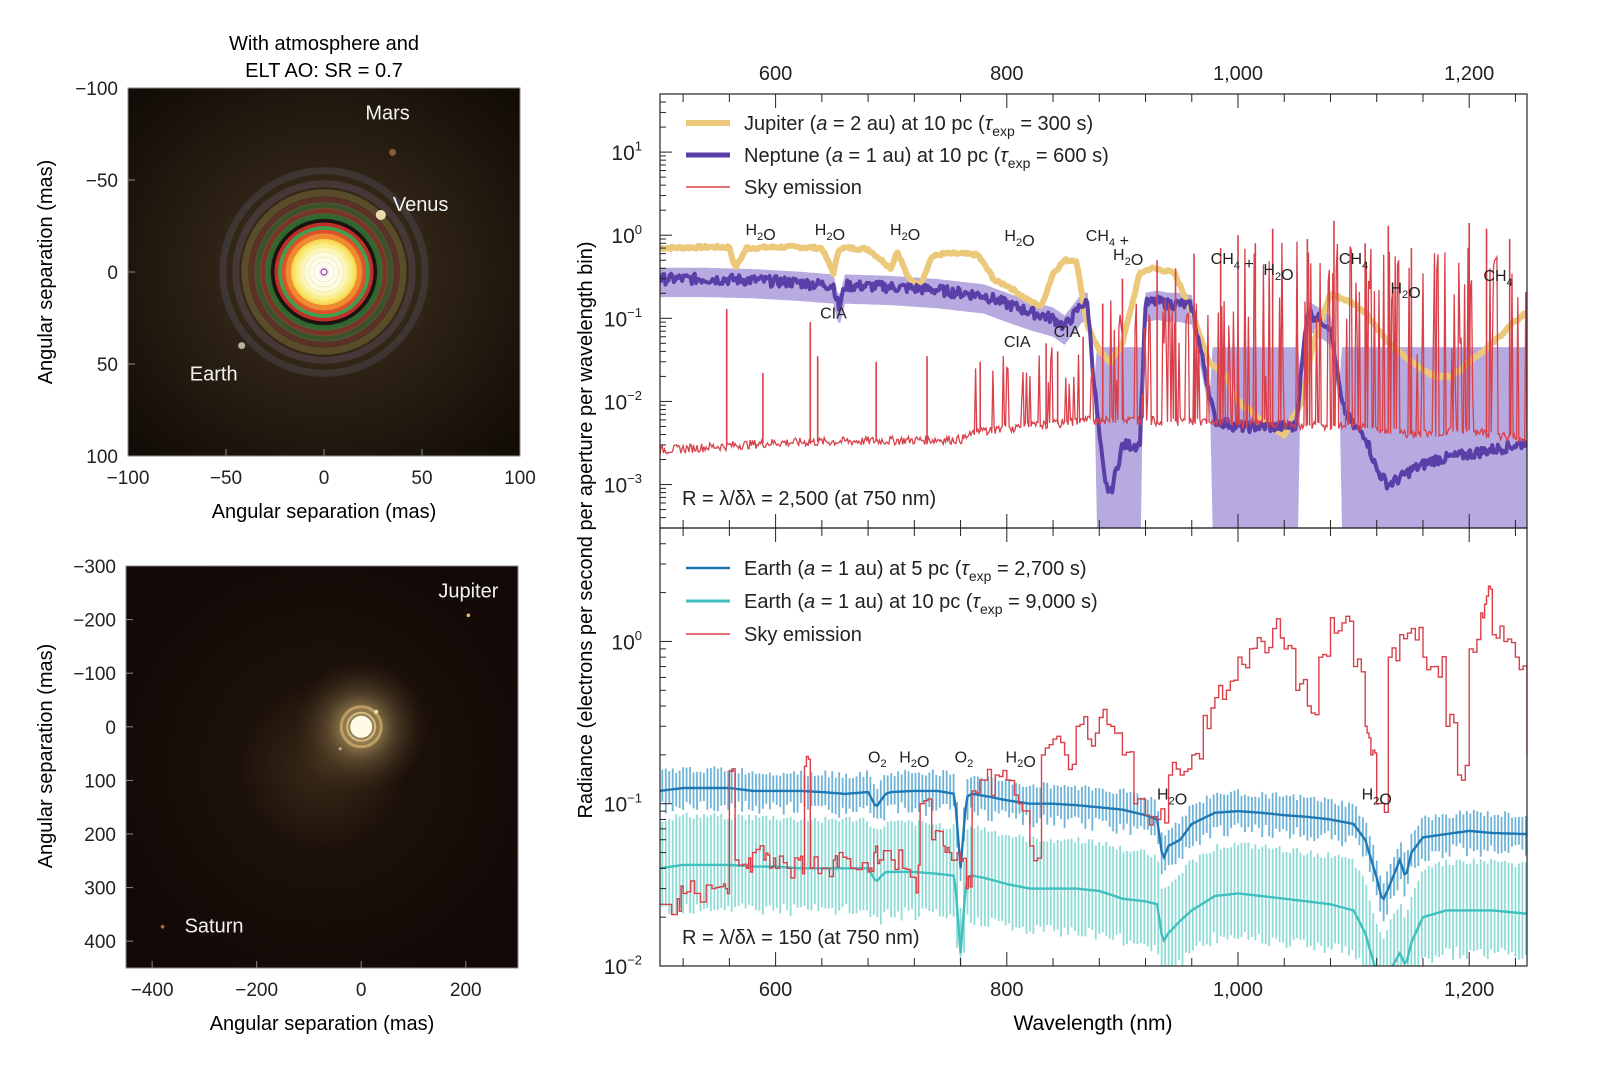 Image resolution: width=1600 pixels, height=1092 pixels. What do you see at coordinates (100, 942) in the screenshot?
I see `y-tick-label: 400` at bounding box center [100, 942].